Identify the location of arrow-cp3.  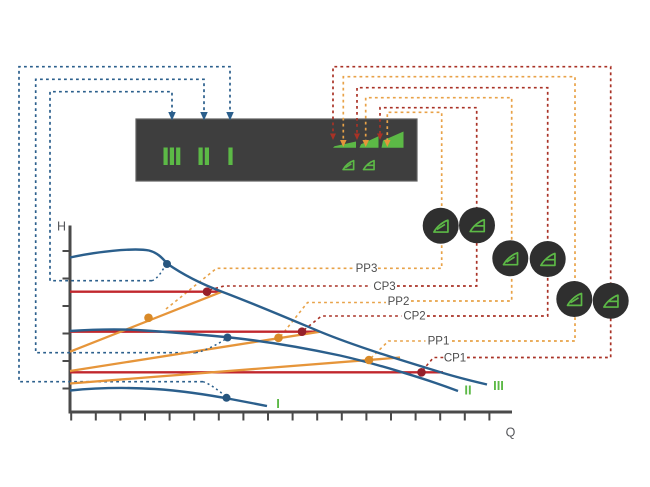
(380, 136).